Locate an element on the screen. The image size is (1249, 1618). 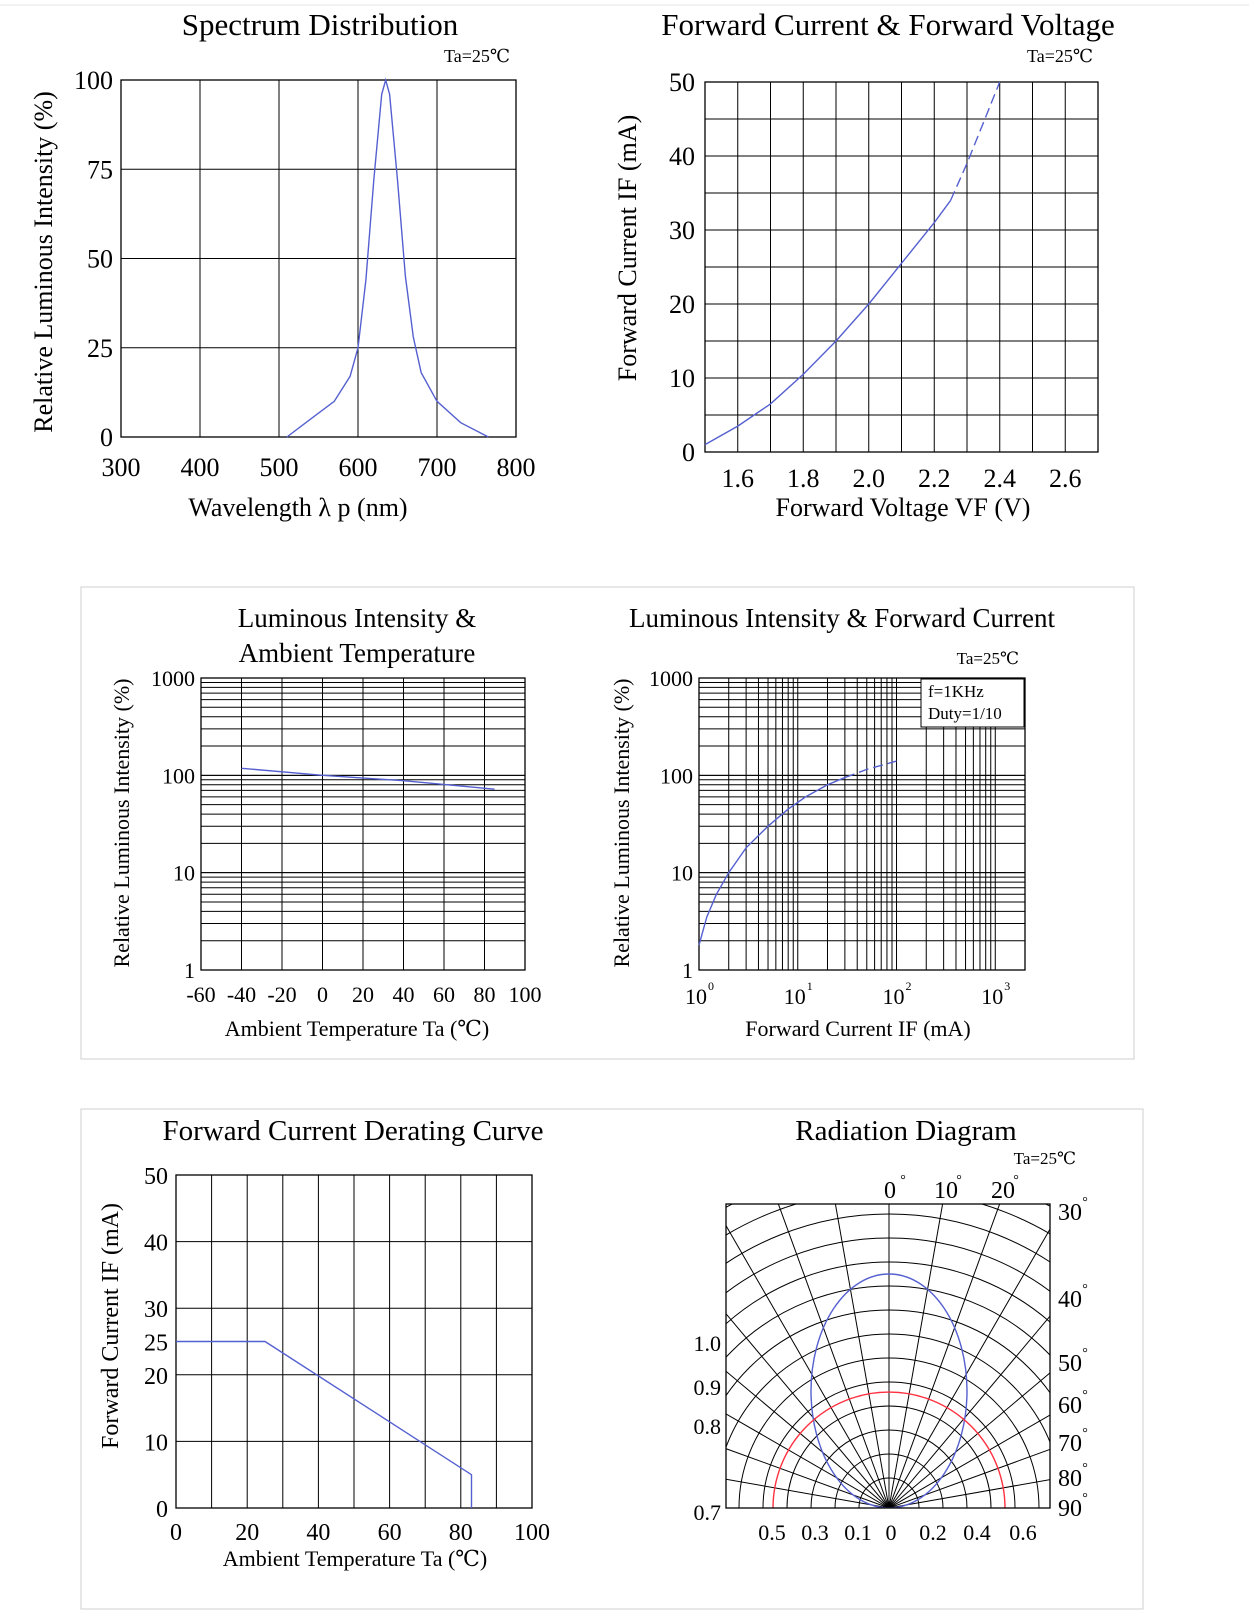
x-tick-exponent: 2 is located at coordinates (909, 986).